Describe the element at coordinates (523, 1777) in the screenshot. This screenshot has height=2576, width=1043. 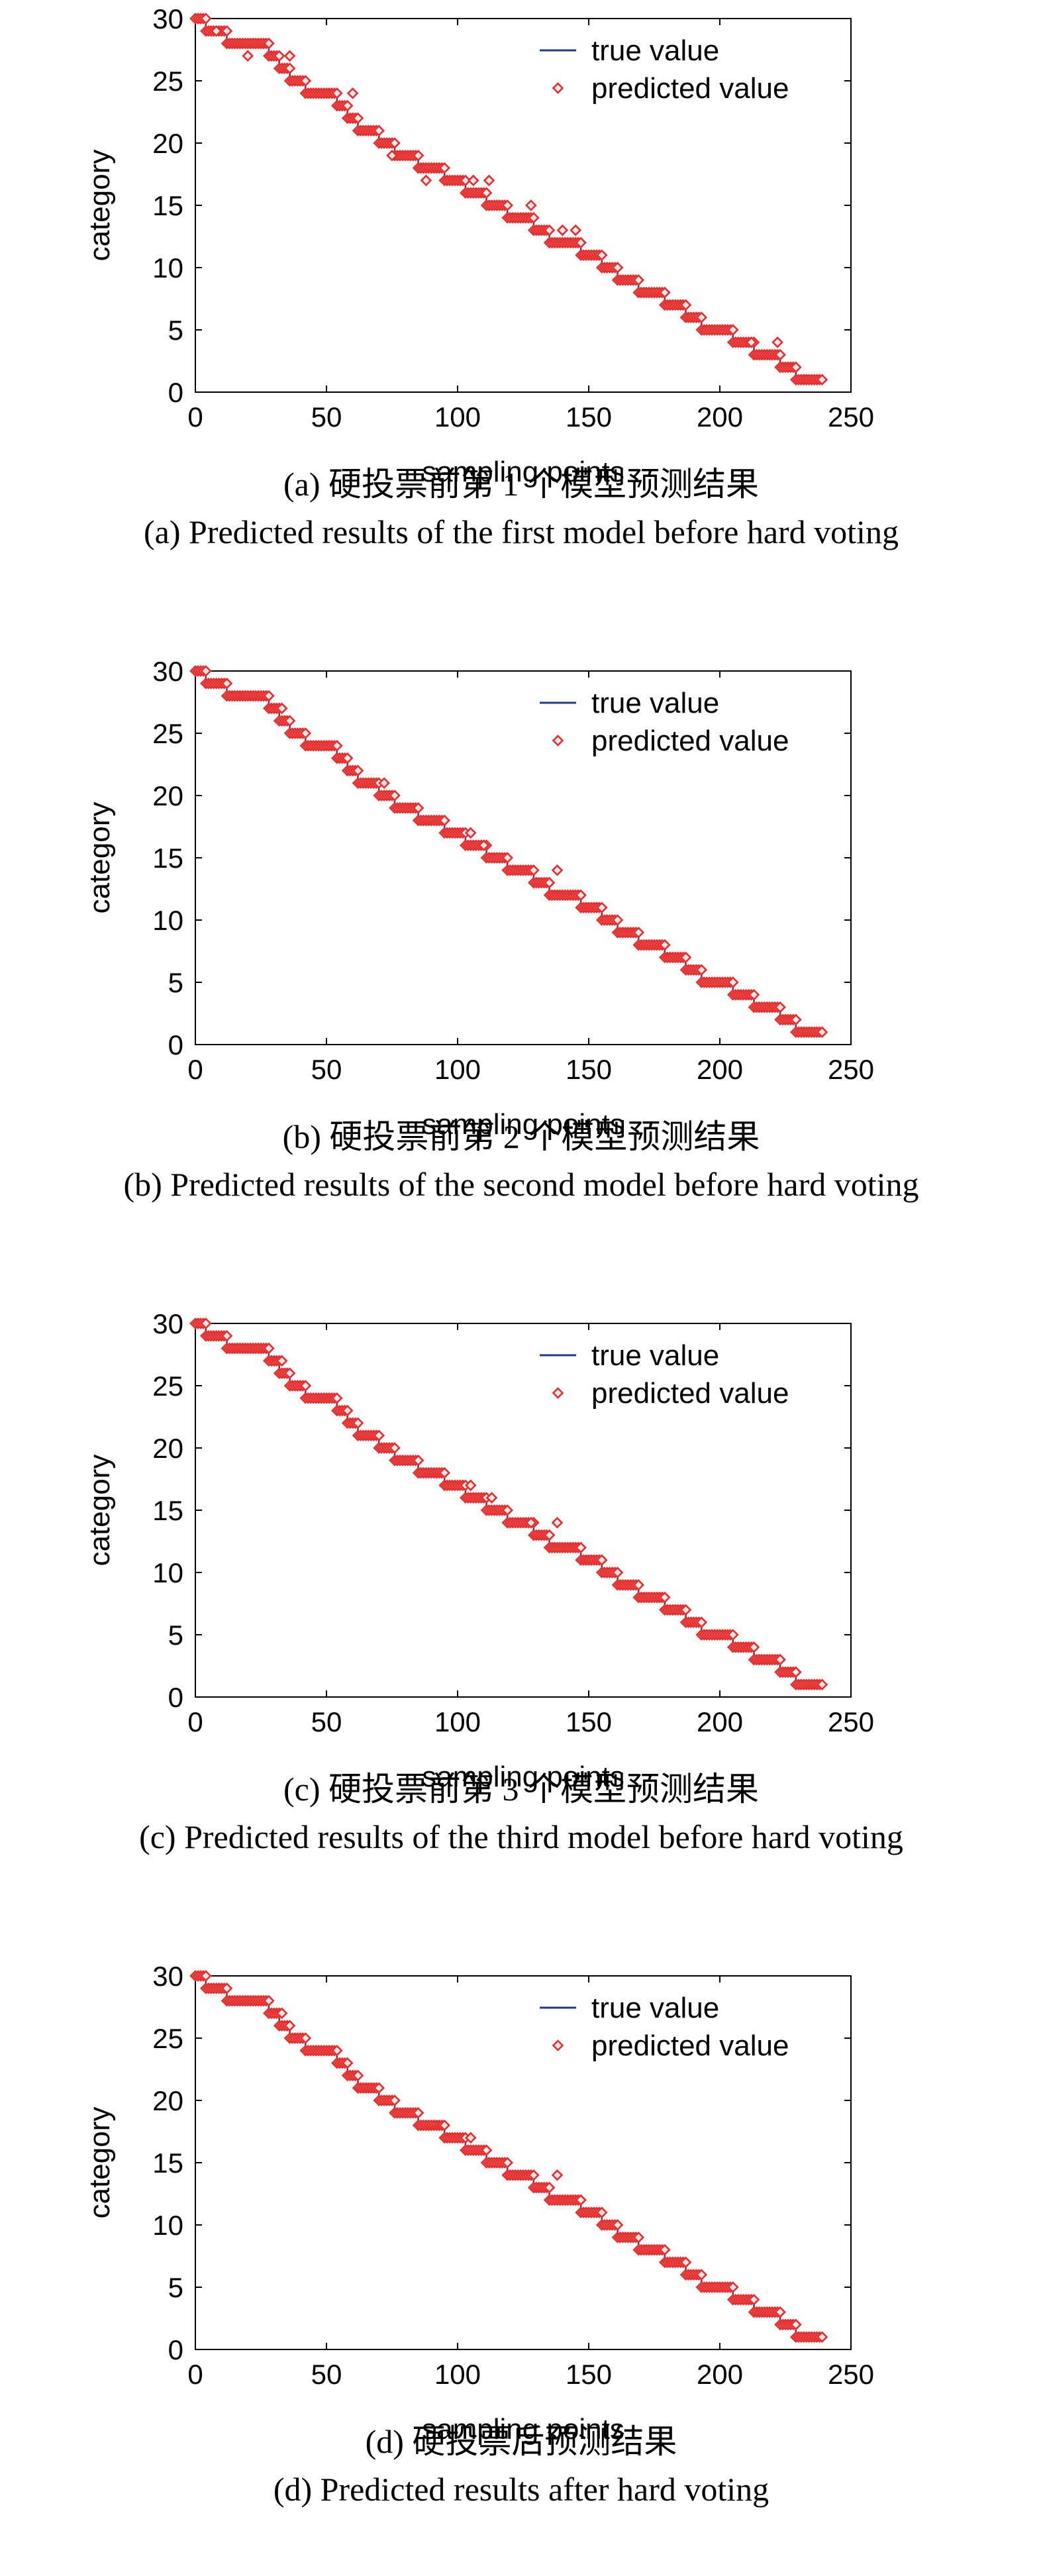
I see `x-axis-label: sampling points` at that location.